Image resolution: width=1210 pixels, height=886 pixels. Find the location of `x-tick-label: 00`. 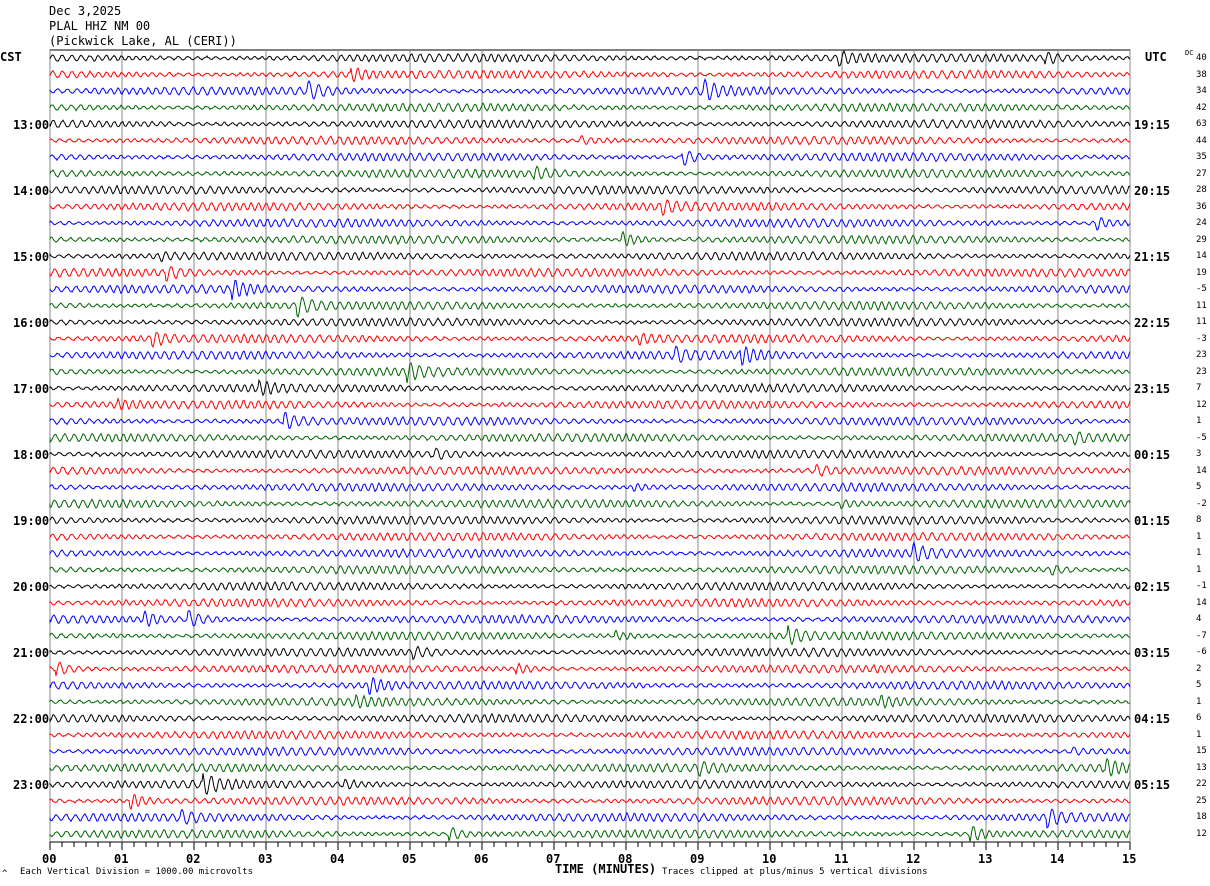

x-tick-label: 00 is located at coordinates (49, 859).